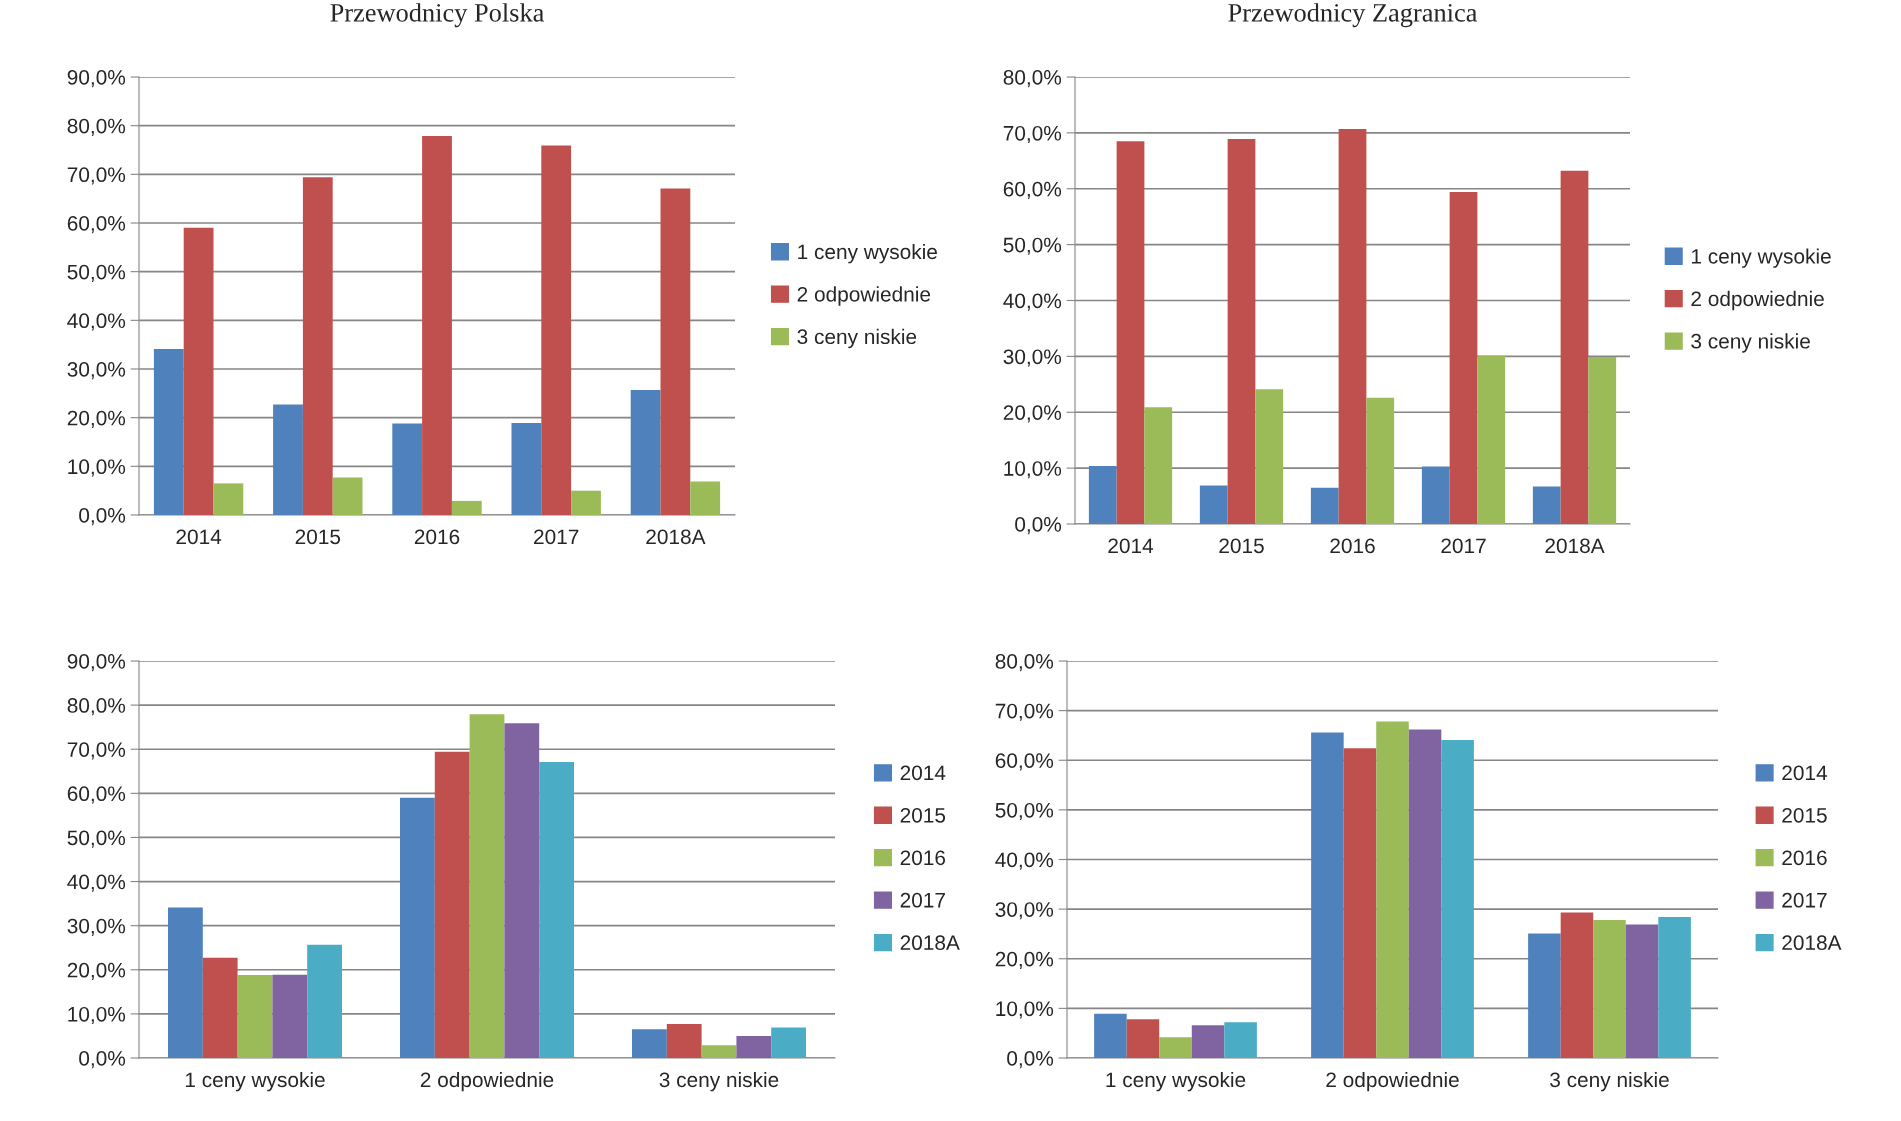 Image resolution: width=1901 pixels, height=1121 pixels. Describe the element at coordinates (922, 900) in the screenshot. I see `legend-label: 2017` at that location.